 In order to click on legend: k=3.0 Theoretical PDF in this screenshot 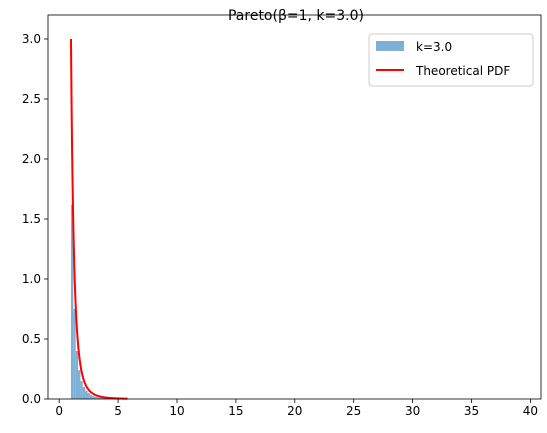, I will do `click(451, 60)`.